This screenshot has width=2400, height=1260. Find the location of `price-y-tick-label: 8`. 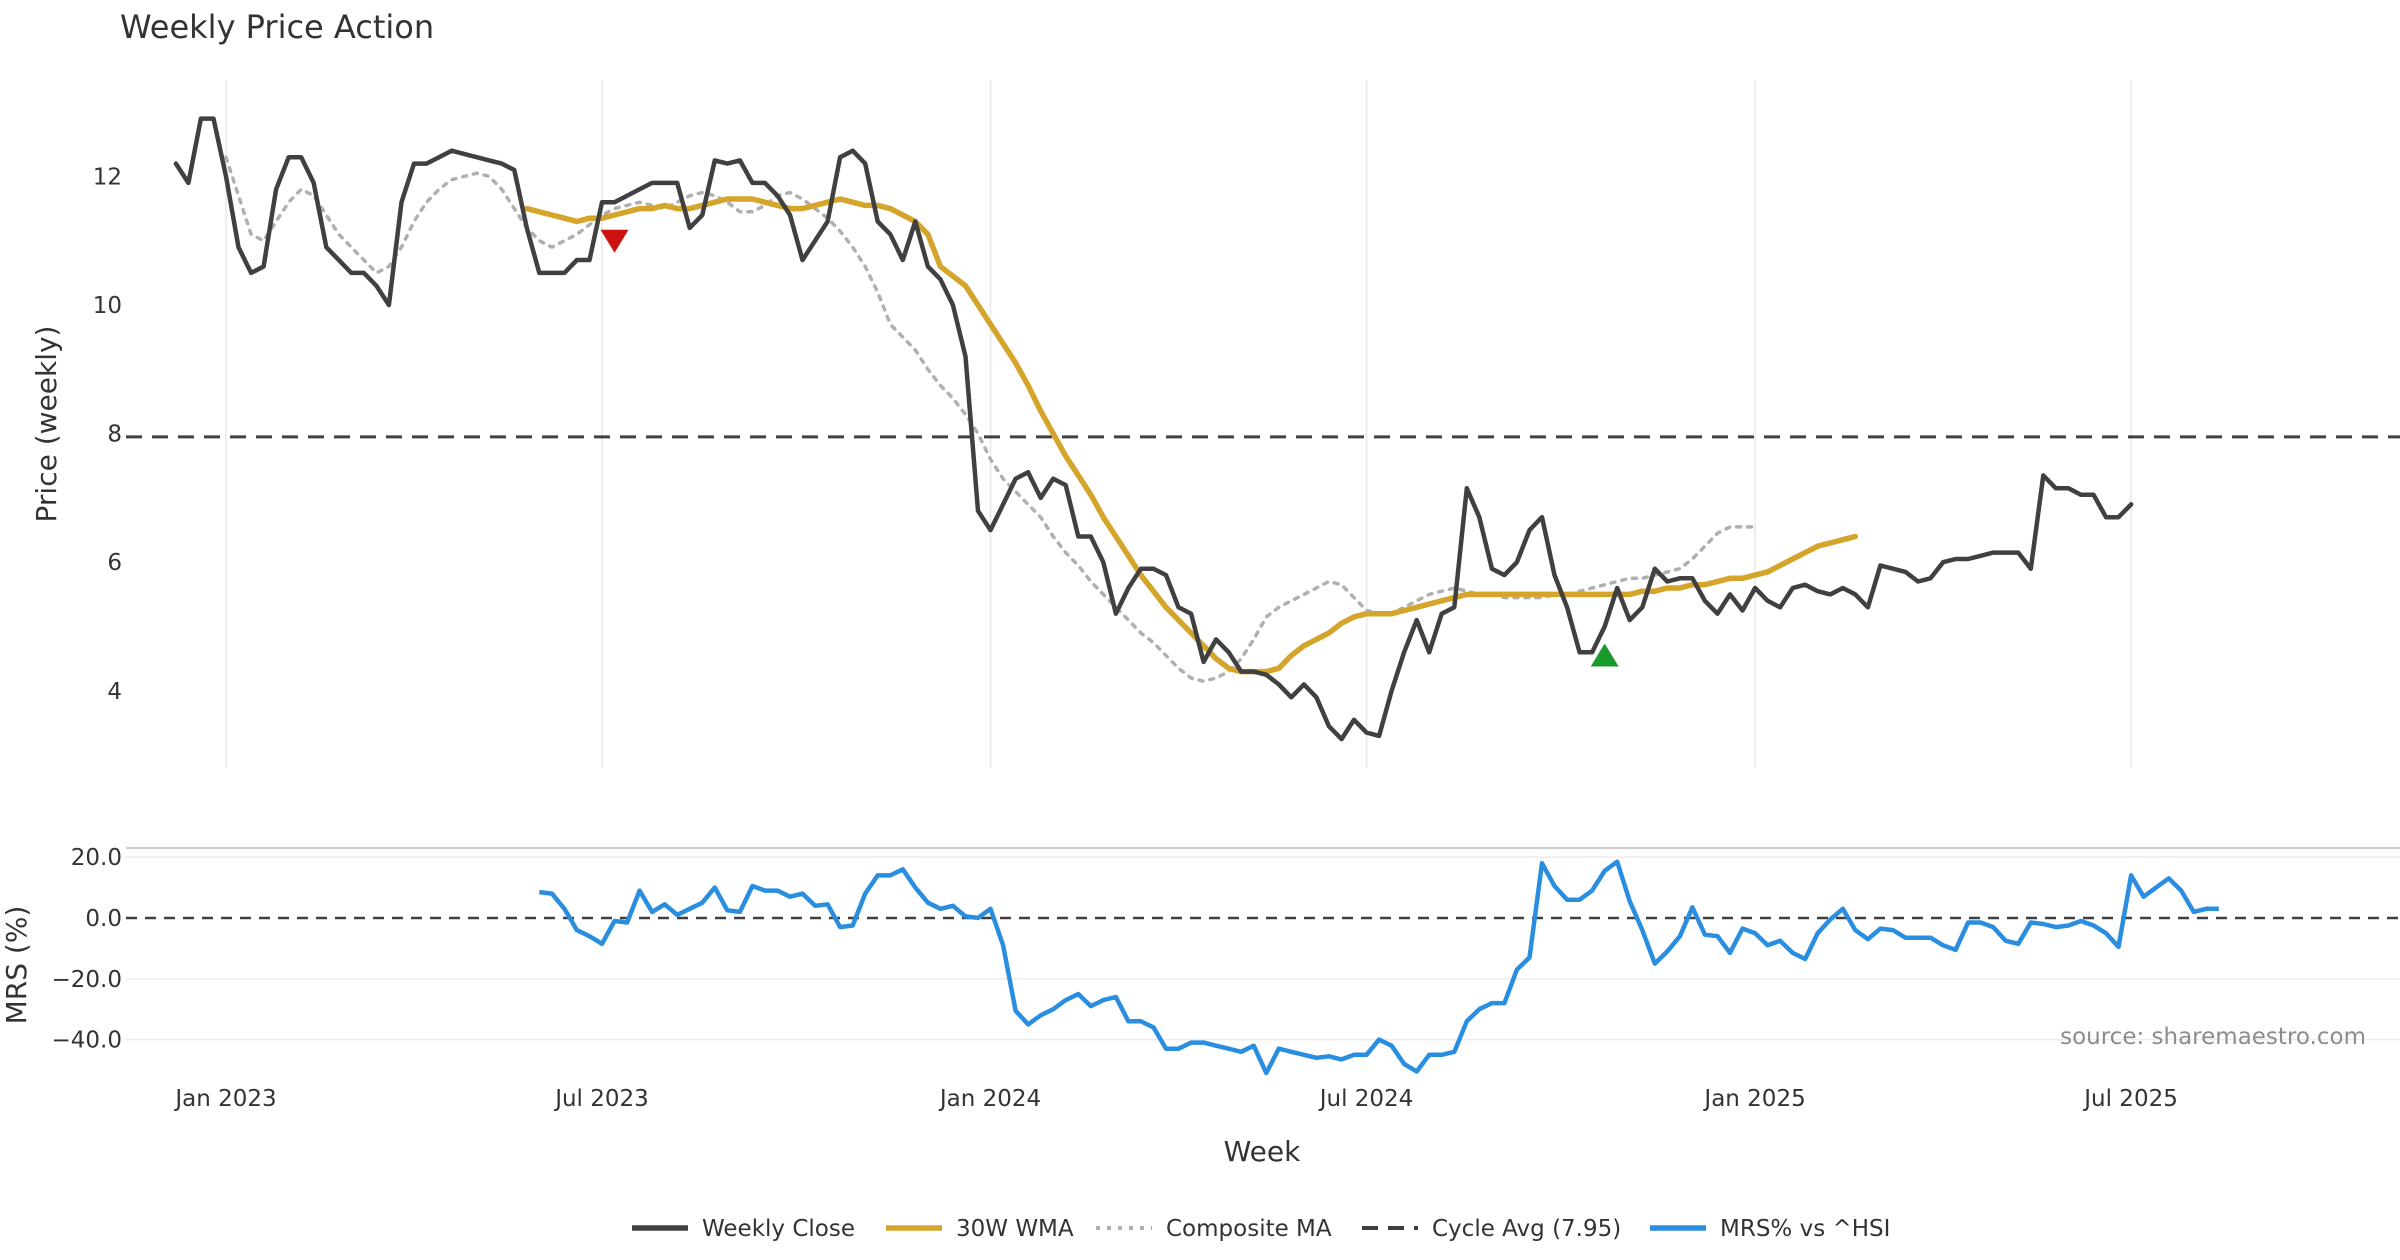

price-y-tick-label: 8 is located at coordinates (114, 435).